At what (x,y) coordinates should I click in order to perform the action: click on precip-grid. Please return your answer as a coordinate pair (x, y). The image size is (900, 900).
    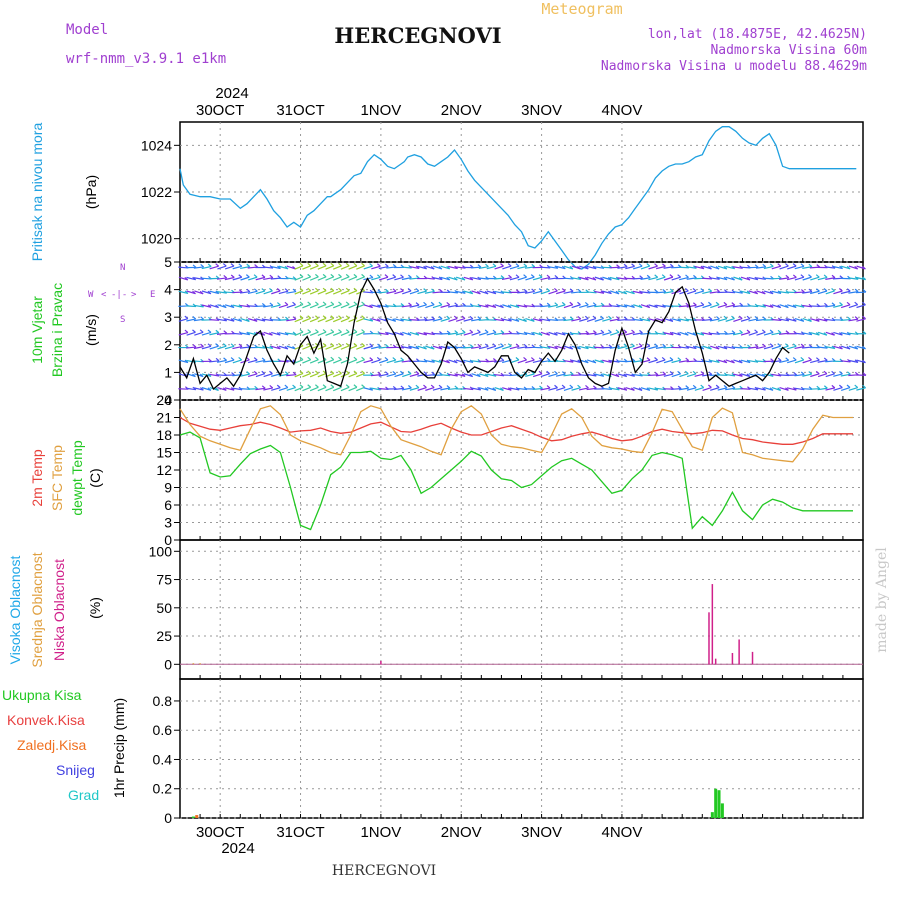
    Looking at the image, I should click on (521, 749).